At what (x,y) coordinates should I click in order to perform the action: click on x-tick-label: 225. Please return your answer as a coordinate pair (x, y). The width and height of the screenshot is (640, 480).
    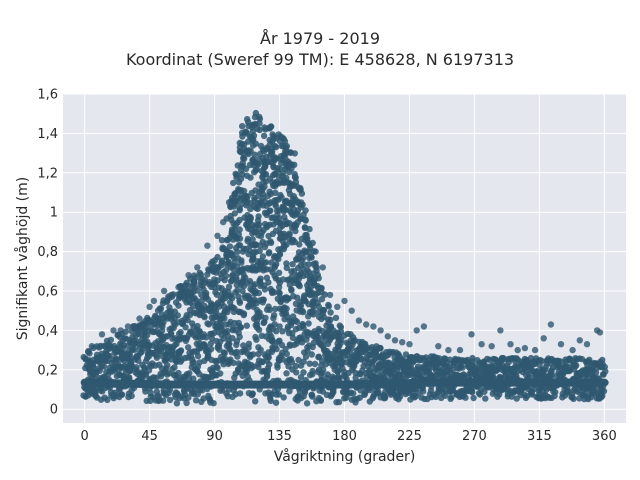
    Looking at the image, I should click on (409, 436).